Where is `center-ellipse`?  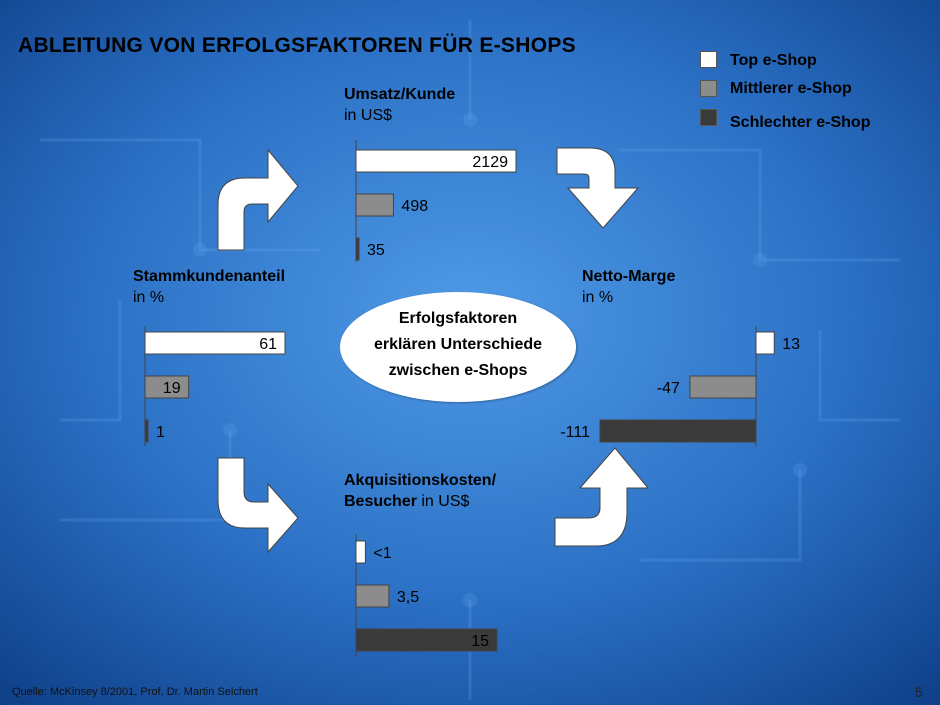
center-ellipse is located at coordinates (458, 347).